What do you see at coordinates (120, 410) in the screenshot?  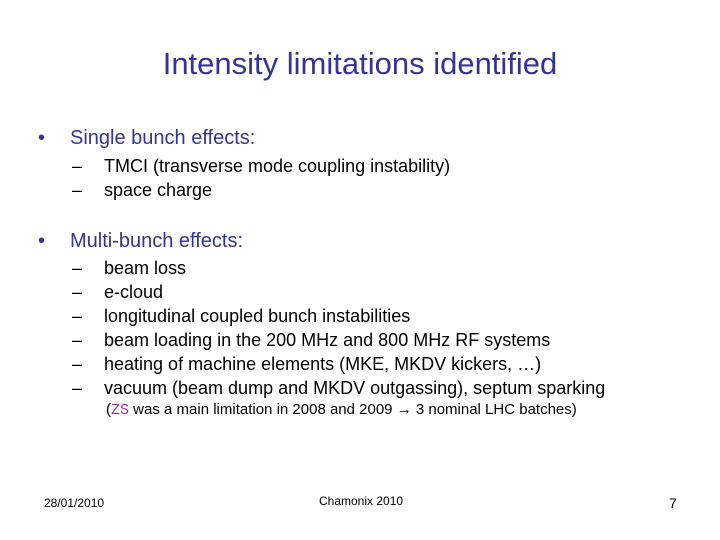 I see `zs-highlight: ZS` at bounding box center [120, 410].